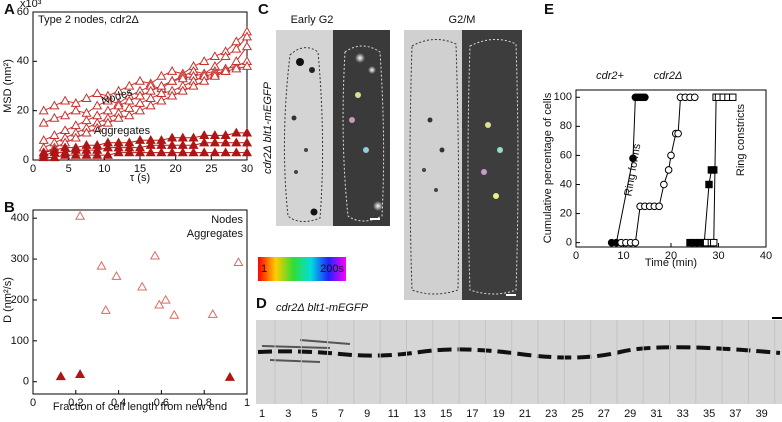 The image size is (782, 422). What do you see at coordinates (566, 126) in the screenshot?
I see `y-tick-label: 80` at bounding box center [566, 126].